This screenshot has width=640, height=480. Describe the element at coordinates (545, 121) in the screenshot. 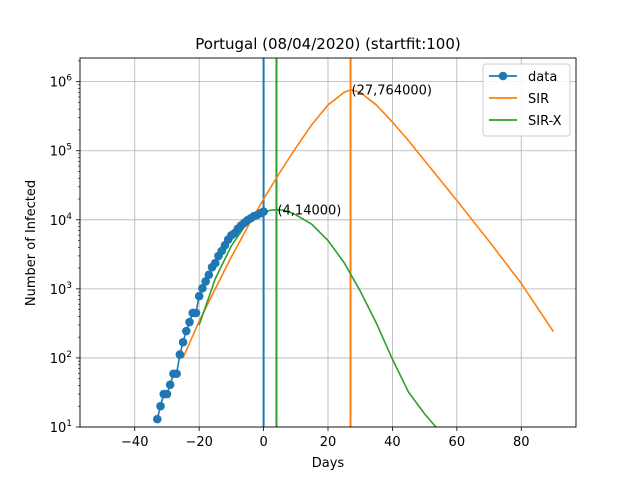

I see `legend-label: SIR-X` at that location.